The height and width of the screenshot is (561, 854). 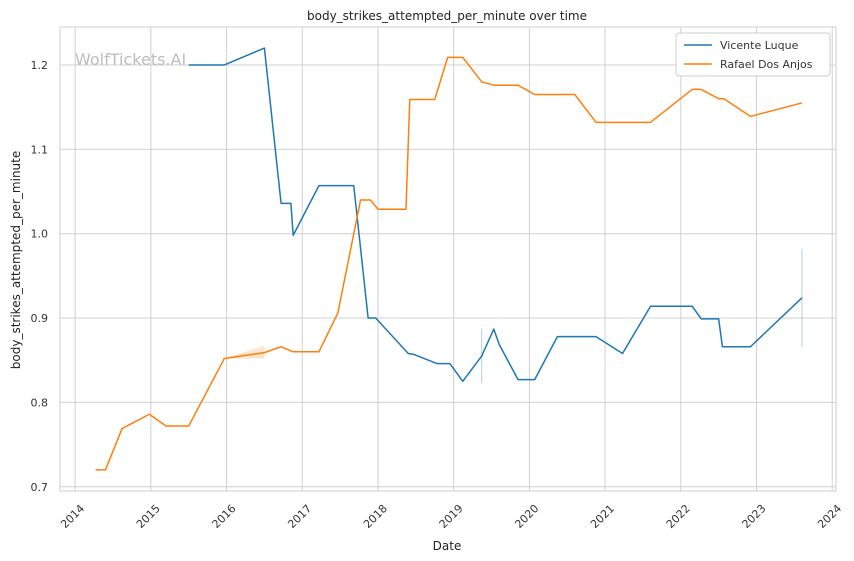 I want to click on legend-label-vicente-luque: Vicente Luque, so click(x=759, y=45).